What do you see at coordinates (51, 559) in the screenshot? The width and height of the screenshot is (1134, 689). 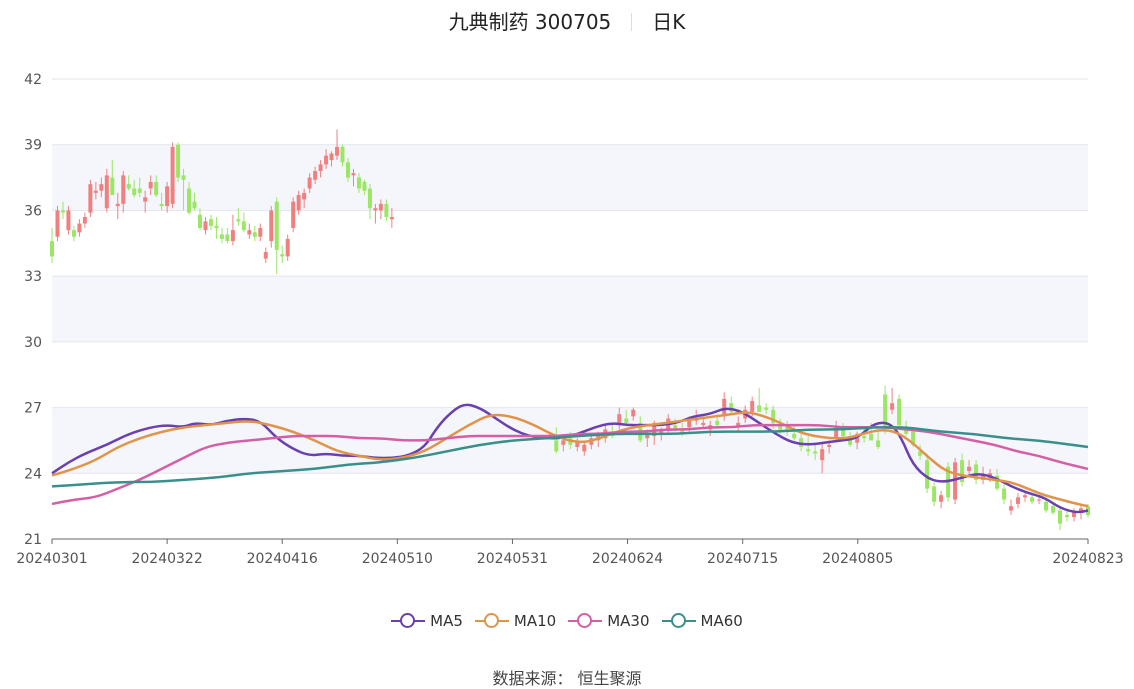 I see `x-tick-label: 20240301` at bounding box center [51, 559].